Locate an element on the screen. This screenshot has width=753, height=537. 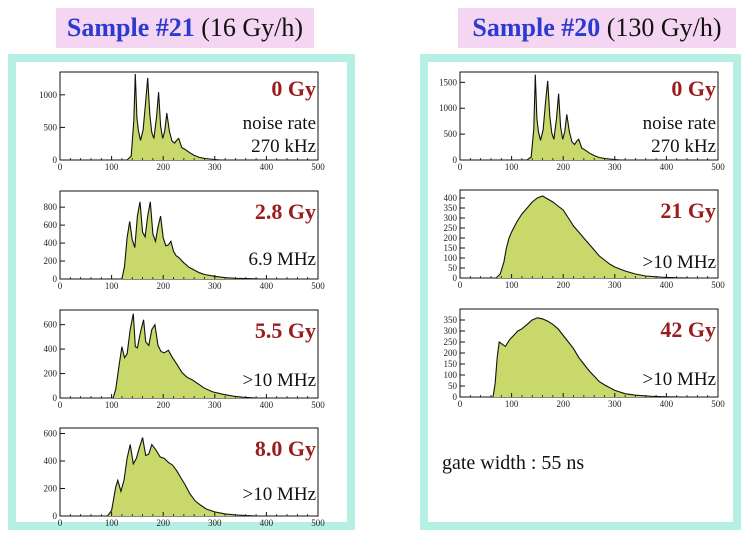
sample-label: Sample #21 is located at coordinates (130, 27).